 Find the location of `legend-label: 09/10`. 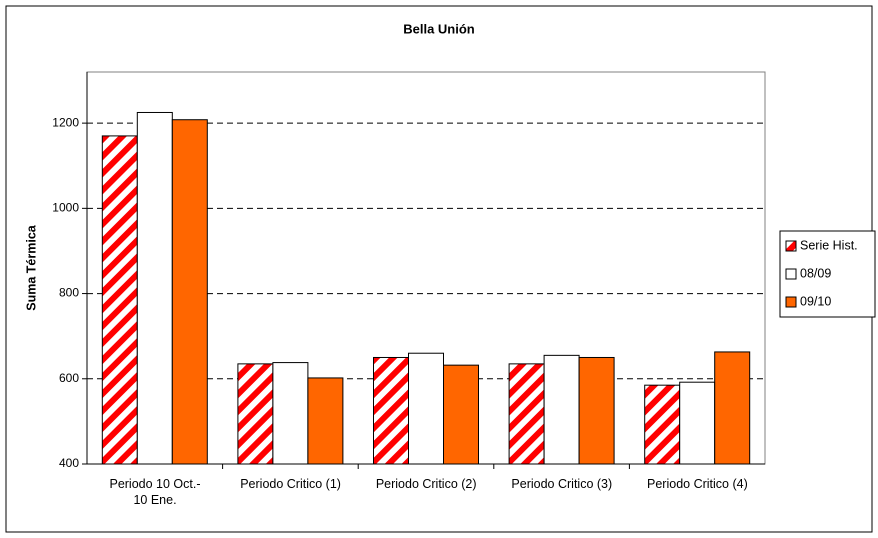

legend-label: 09/10 is located at coordinates (815, 301).